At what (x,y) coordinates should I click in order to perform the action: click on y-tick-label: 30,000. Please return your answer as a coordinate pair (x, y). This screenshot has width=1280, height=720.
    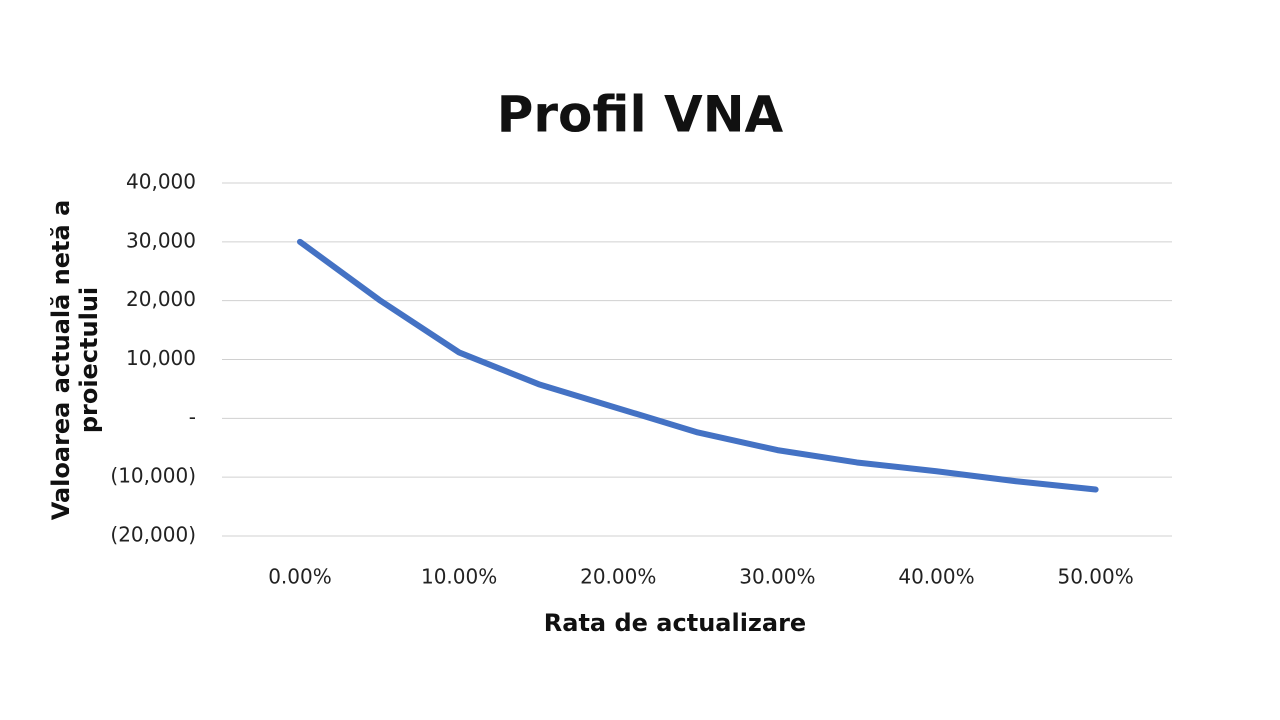
    Looking at the image, I should click on (161, 240).